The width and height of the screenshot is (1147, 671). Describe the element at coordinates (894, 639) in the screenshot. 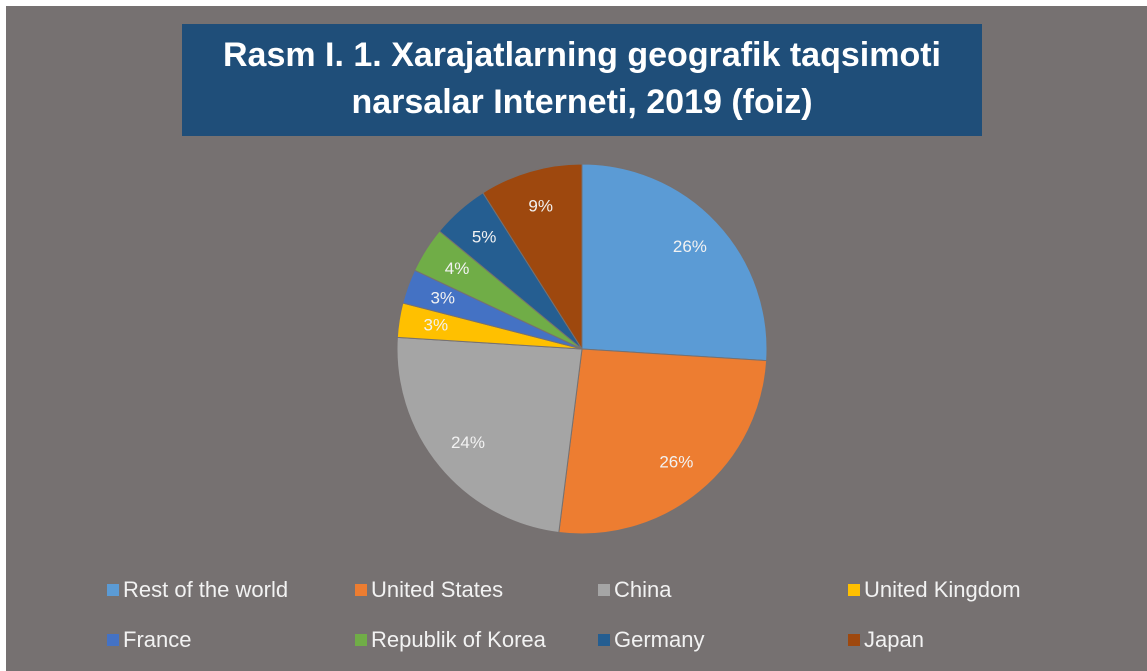

I see `legend-label: Japan` at that location.